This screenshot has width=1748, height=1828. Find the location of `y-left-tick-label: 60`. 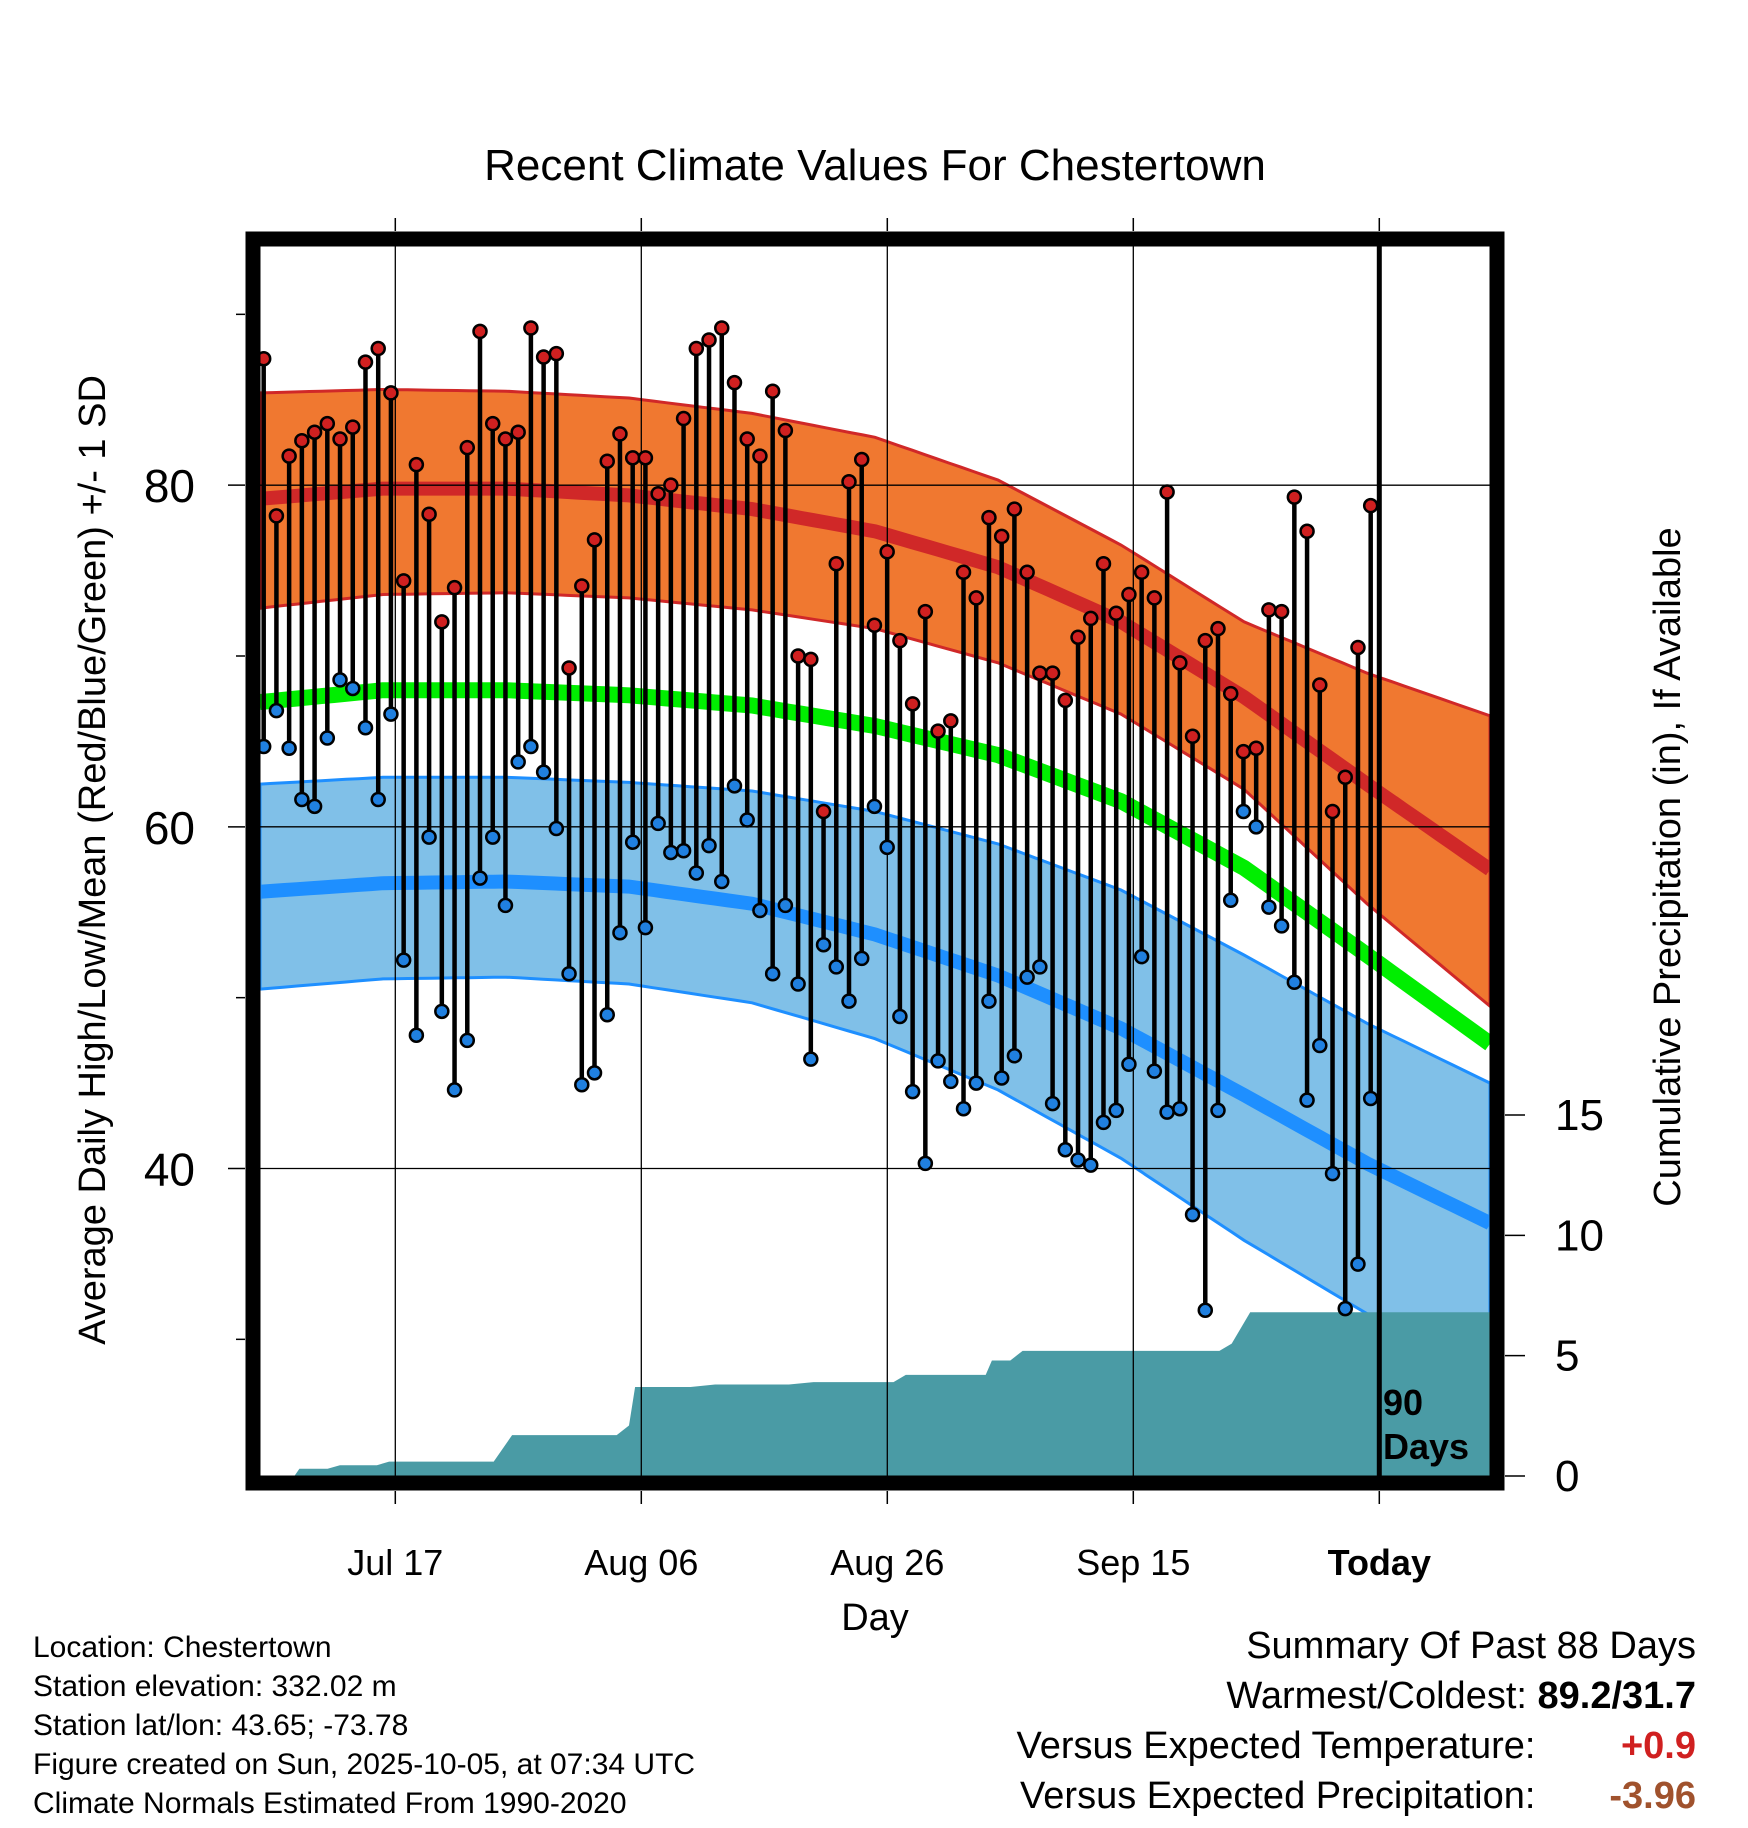

y-left-tick-label: 60 is located at coordinates (169, 828).